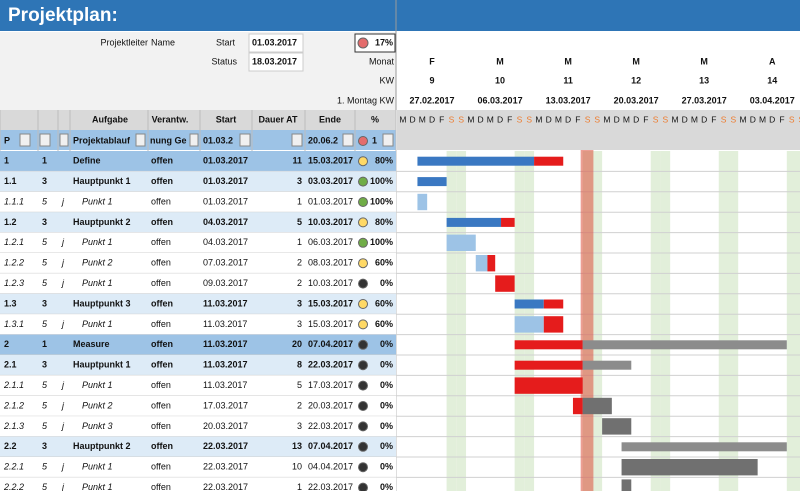 The width and height of the screenshot is (800, 491). What do you see at coordinates (44, 344) in the screenshot?
I see `cell-level: 1` at bounding box center [44, 344].